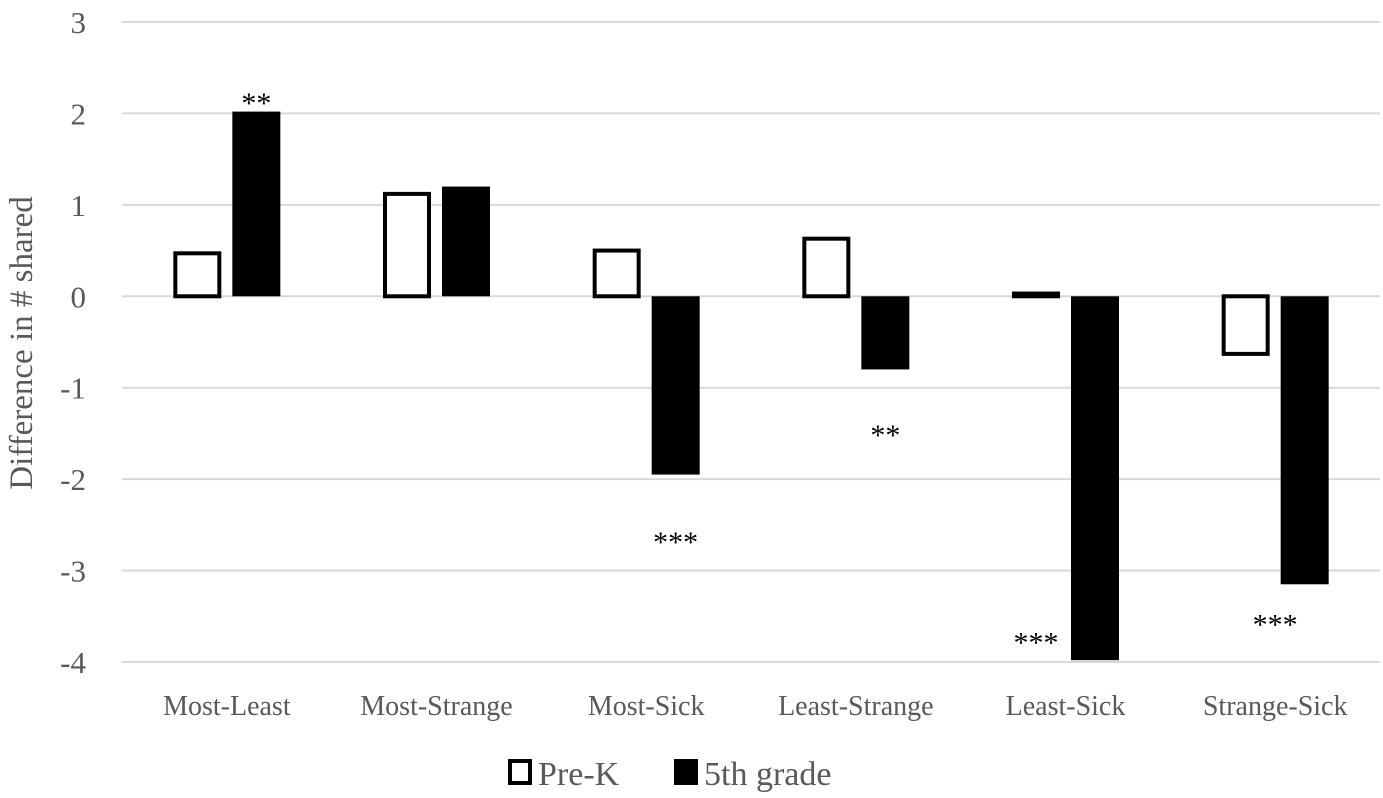 Image resolution: width=1383 pixels, height=798 pixels. I want to click on y-tick-label: 3, so click(79, 22).